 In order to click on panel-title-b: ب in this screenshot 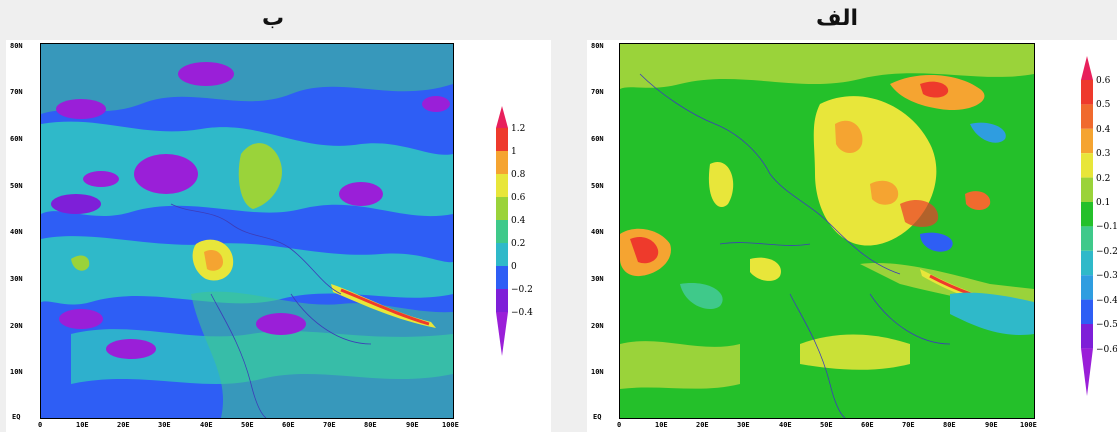, I will do `click(273, 18)`.